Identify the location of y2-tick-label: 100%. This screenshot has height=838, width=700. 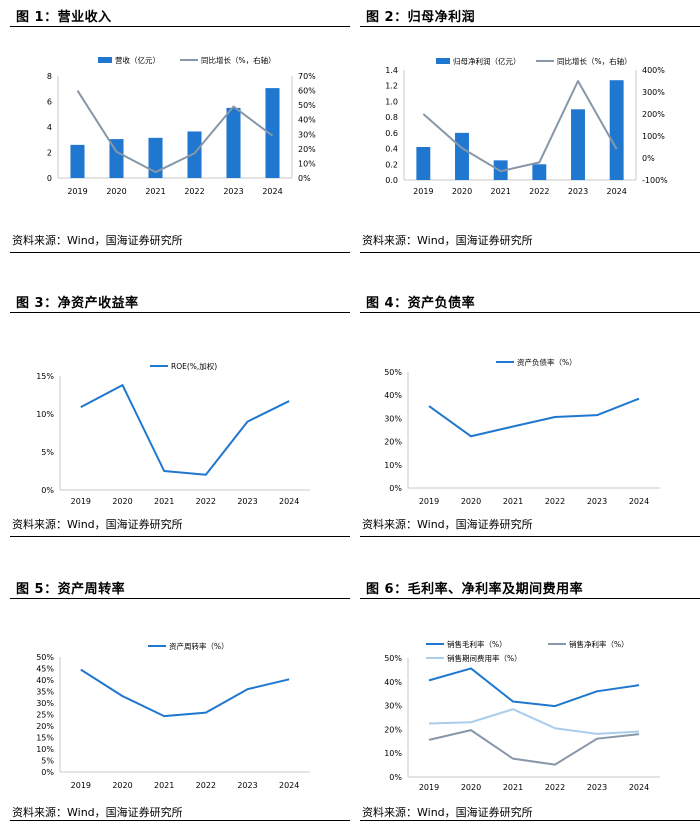
(653, 136).